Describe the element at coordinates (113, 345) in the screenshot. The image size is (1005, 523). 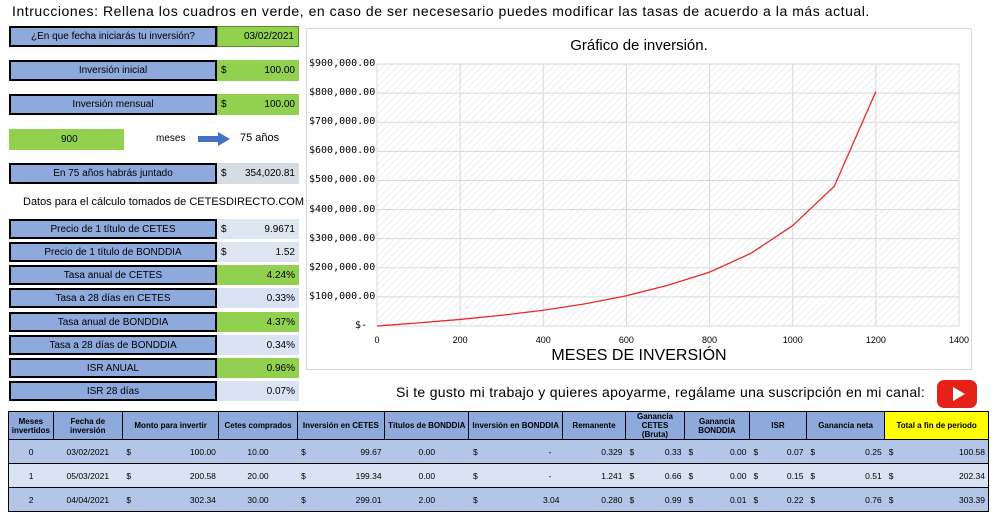
I see `rate-label: Tasa a 28 días de BONDDIA` at that location.